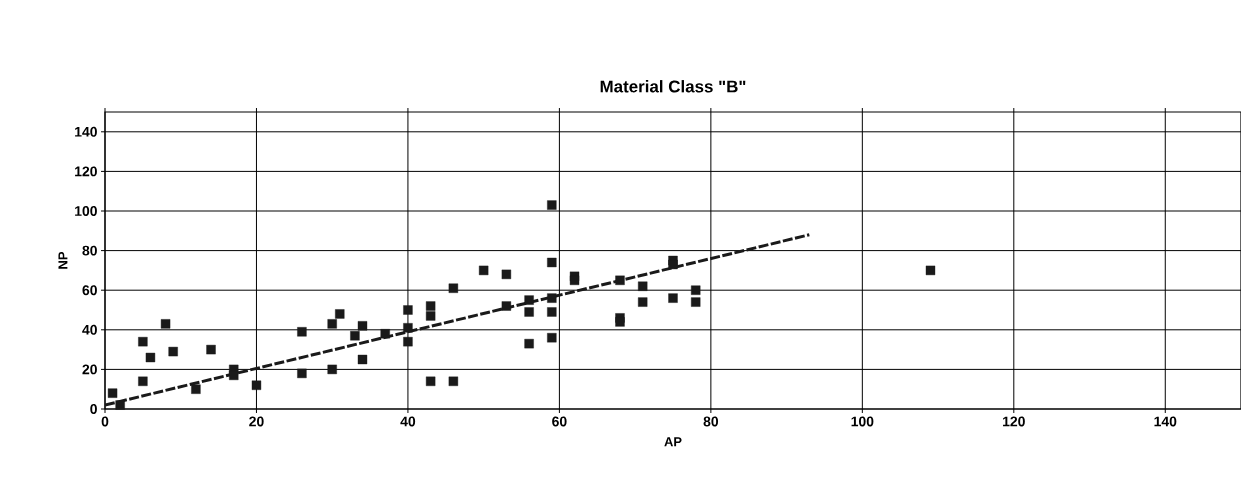 The width and height of the screenshot is (1241, 500). Describe the element at coordinates (89, 369) in the screenshot. I see `y-tick-label: 20` at that location.